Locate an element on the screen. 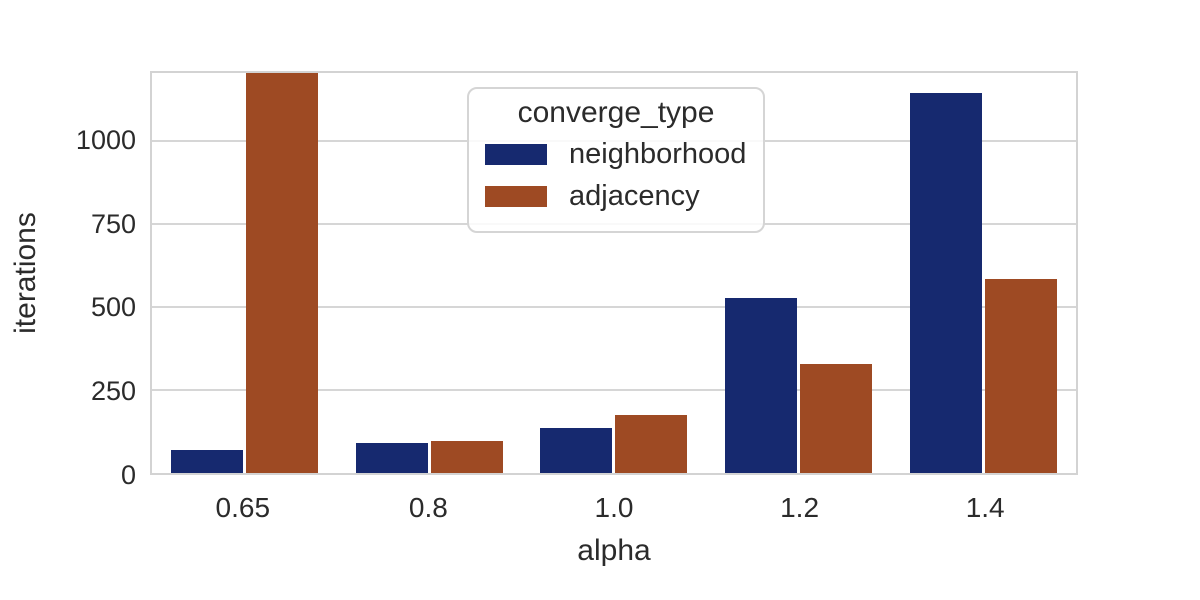  legend-swatch-adjacency is located at coordinates (516, 196).